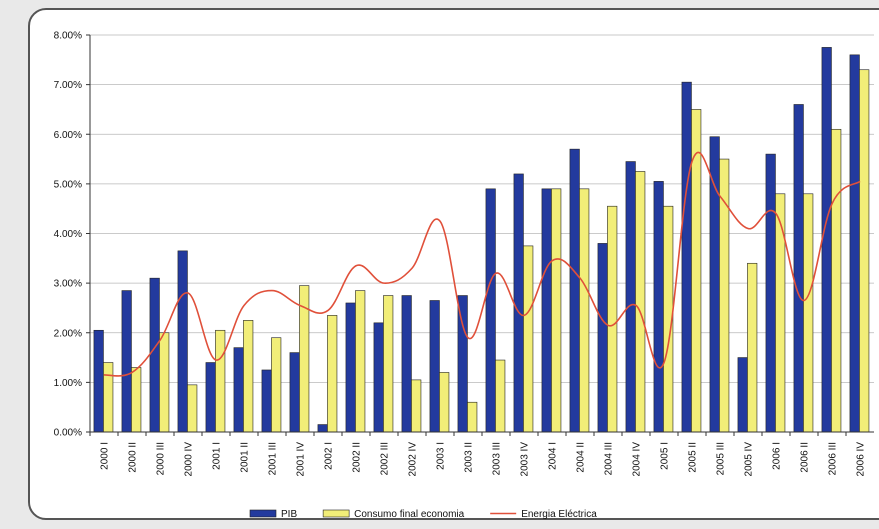  I want to click on y-tick-label: 5.00%, so click(68, 184).